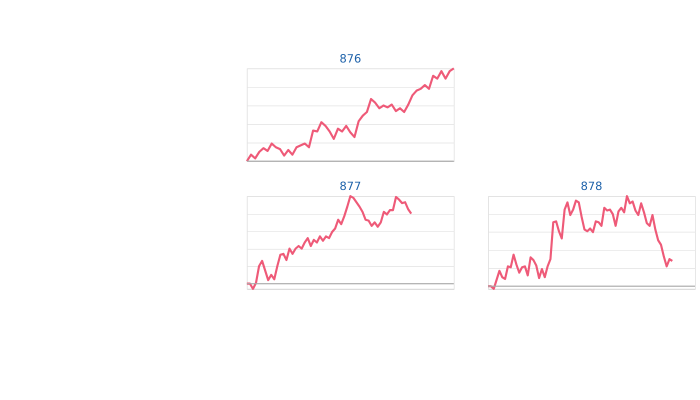 Image resolution: width=700 pixels, height=400 pixels. What do you see at coordinates (350, 186) in the screenshot?
I see `chart-title: 877` at bounding box center [350, 186].